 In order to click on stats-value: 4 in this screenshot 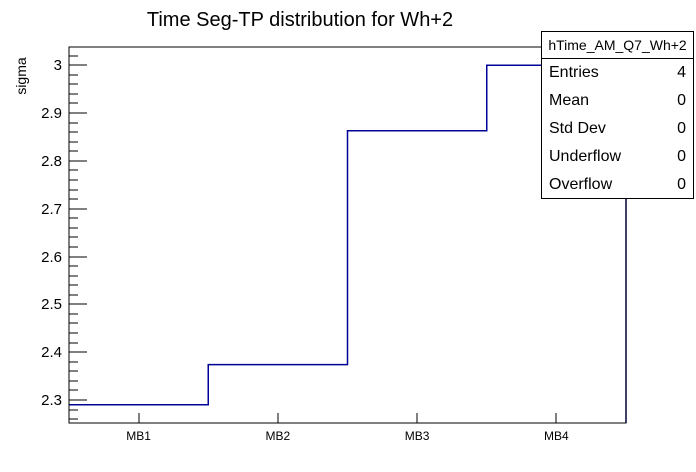, I will do `click(681, 72)`.